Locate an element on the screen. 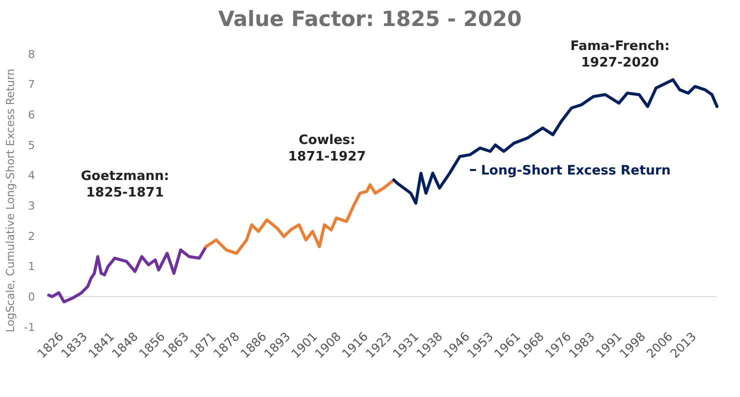 The height and width of the screenshot is (397, 740). chart-title: Value Factor: 1825 - 2020 is located at coordinates (370, 19).